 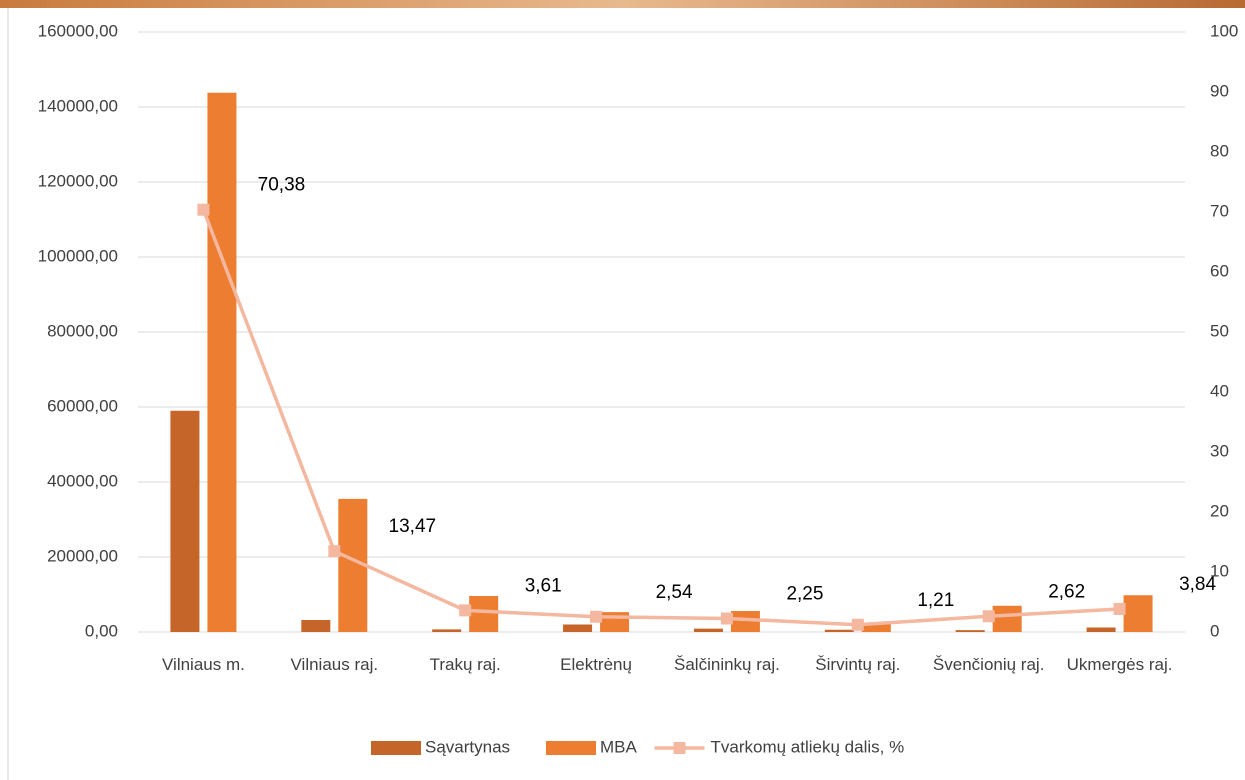 What do you see at coordinates (1214, 630) in the screenshot?
I see `y2-tick-label: 0` at bounding box center [1214, 630].